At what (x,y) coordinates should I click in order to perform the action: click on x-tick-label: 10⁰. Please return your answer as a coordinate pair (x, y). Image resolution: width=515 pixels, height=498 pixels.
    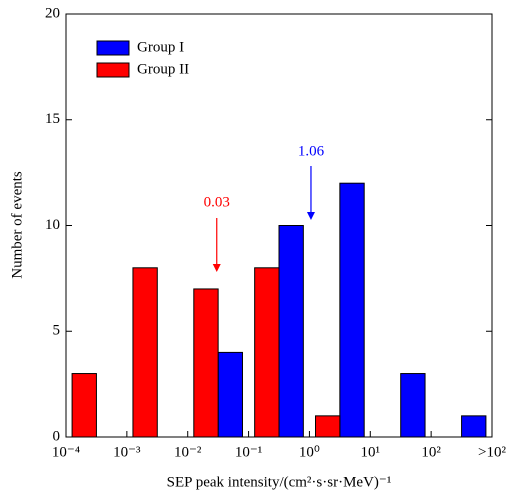
    Looking at the image, I should click on (309, 452).